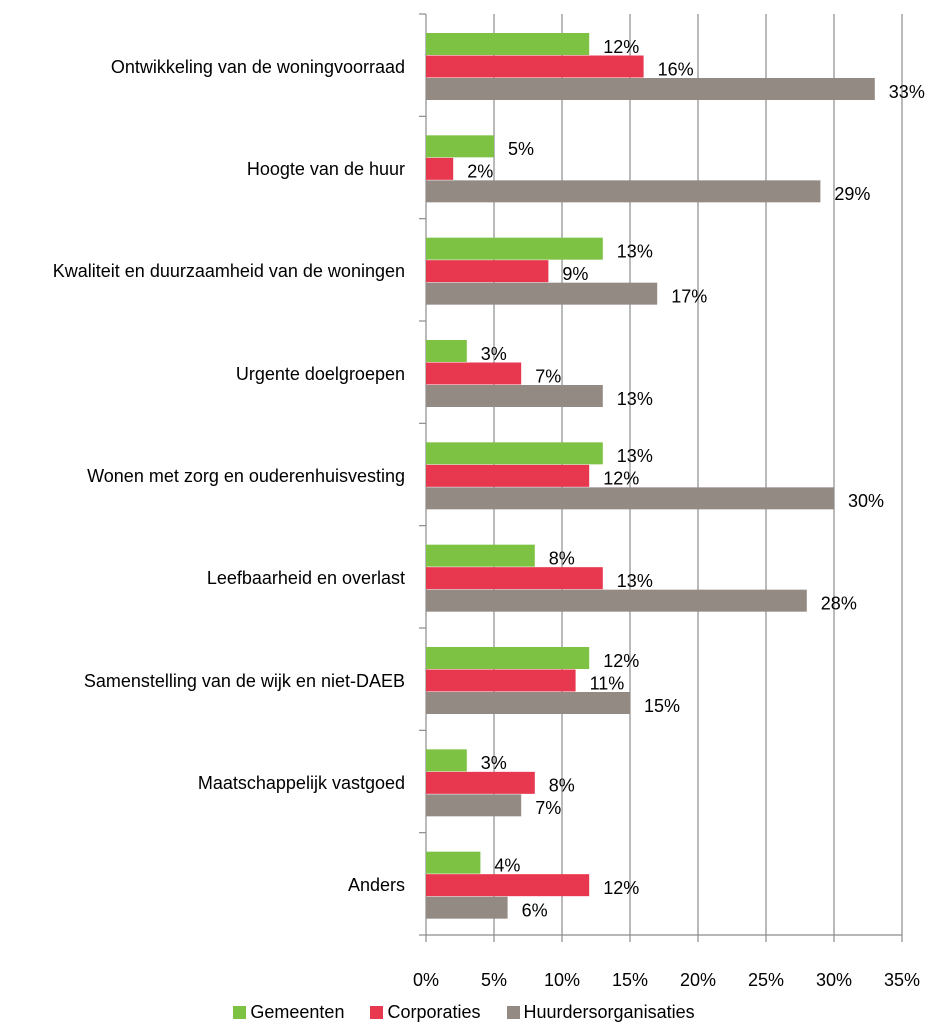 Image resolution: width=928 pixels, height=1025 pixels. What do you see at coordinates (246, 476) in the screenshot?
I see `category-label: Wonen met zorg en ouderenhuisvesting` at bounding box center [246, 476].